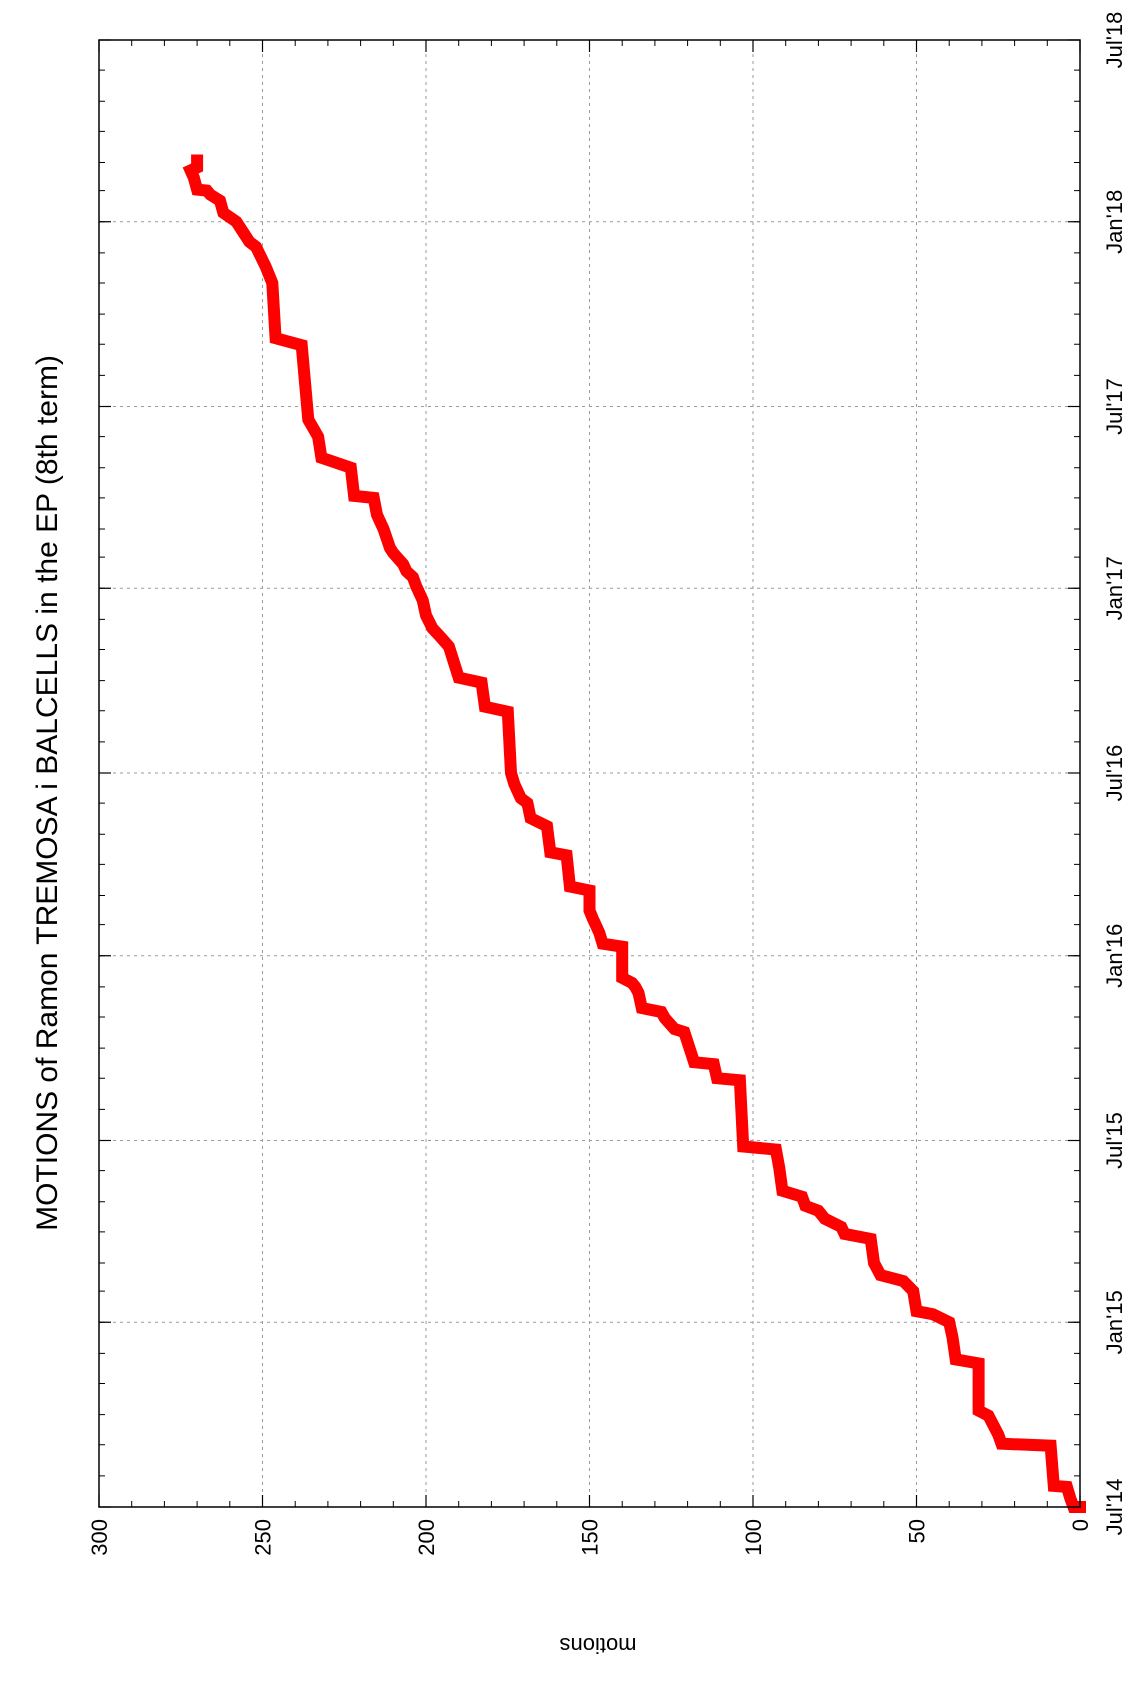 Image resolution: width=1146 pixels, height=1681 pixels. I want to click on y-axis-title: motions, so click(597, 1645).